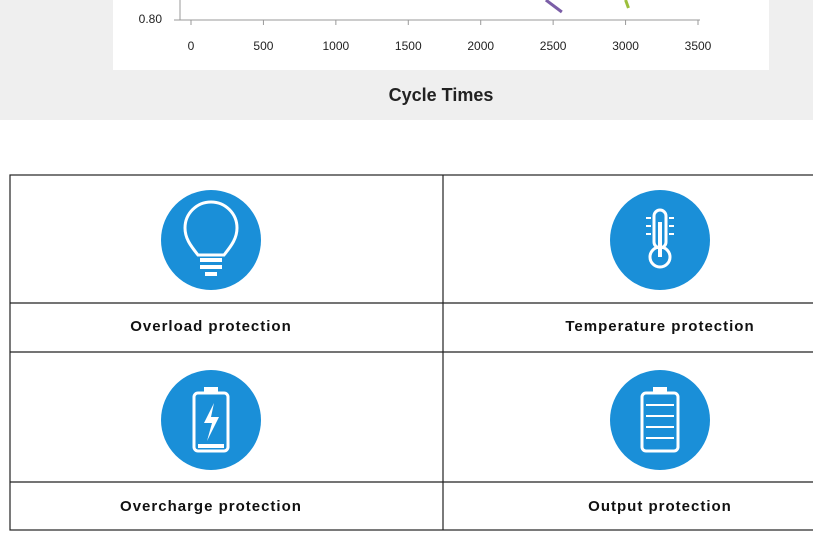  I want to click on feature-label: Overload protection, so click(211, 326).